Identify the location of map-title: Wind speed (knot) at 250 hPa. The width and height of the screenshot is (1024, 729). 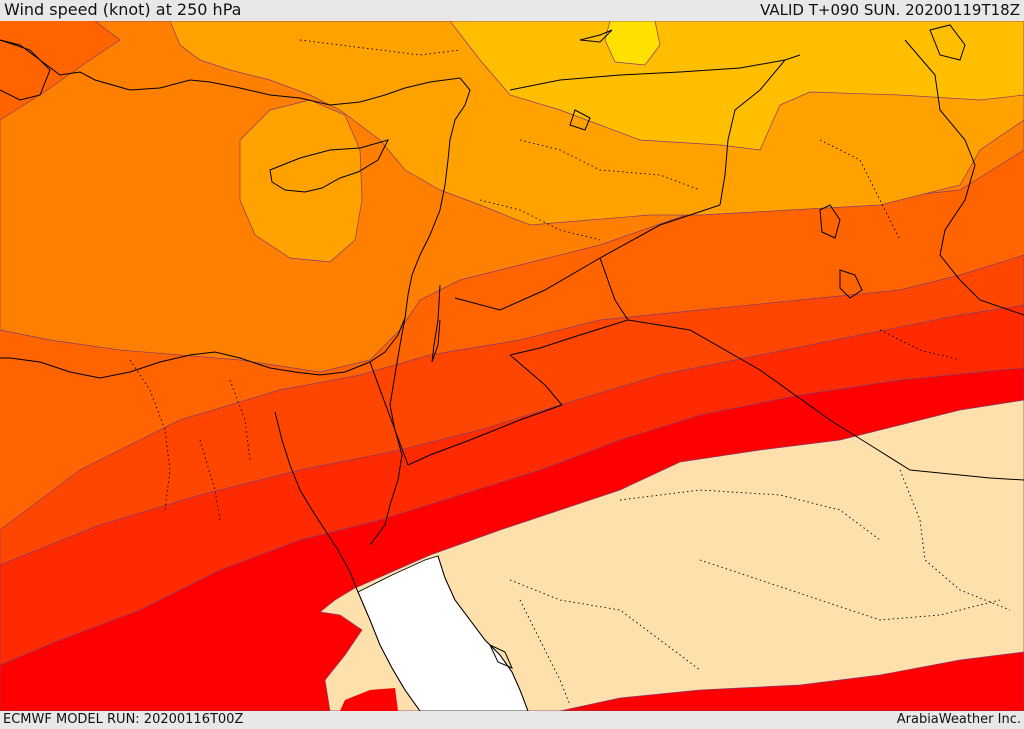
(123, 9).